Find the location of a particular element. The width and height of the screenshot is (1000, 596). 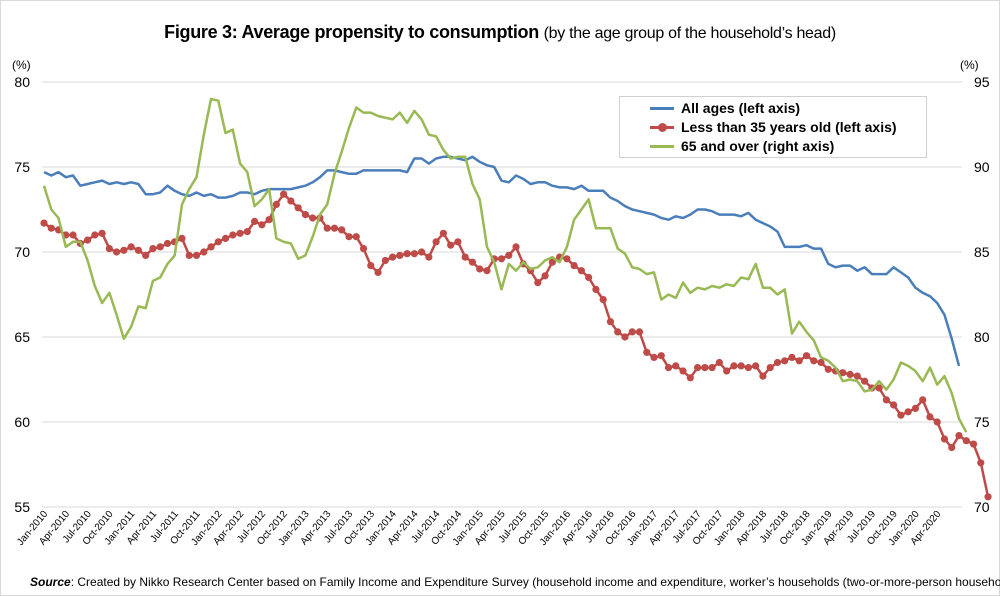

legend-label: Less than 35 years old (left axis) is located at coordinates (789, 127).